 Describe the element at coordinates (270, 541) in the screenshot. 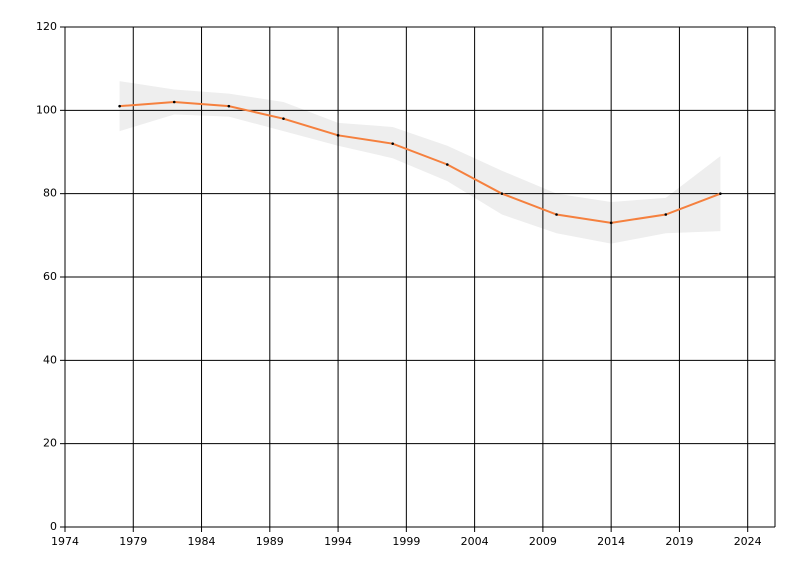

I see `x-tick-label: 1989` at that location.